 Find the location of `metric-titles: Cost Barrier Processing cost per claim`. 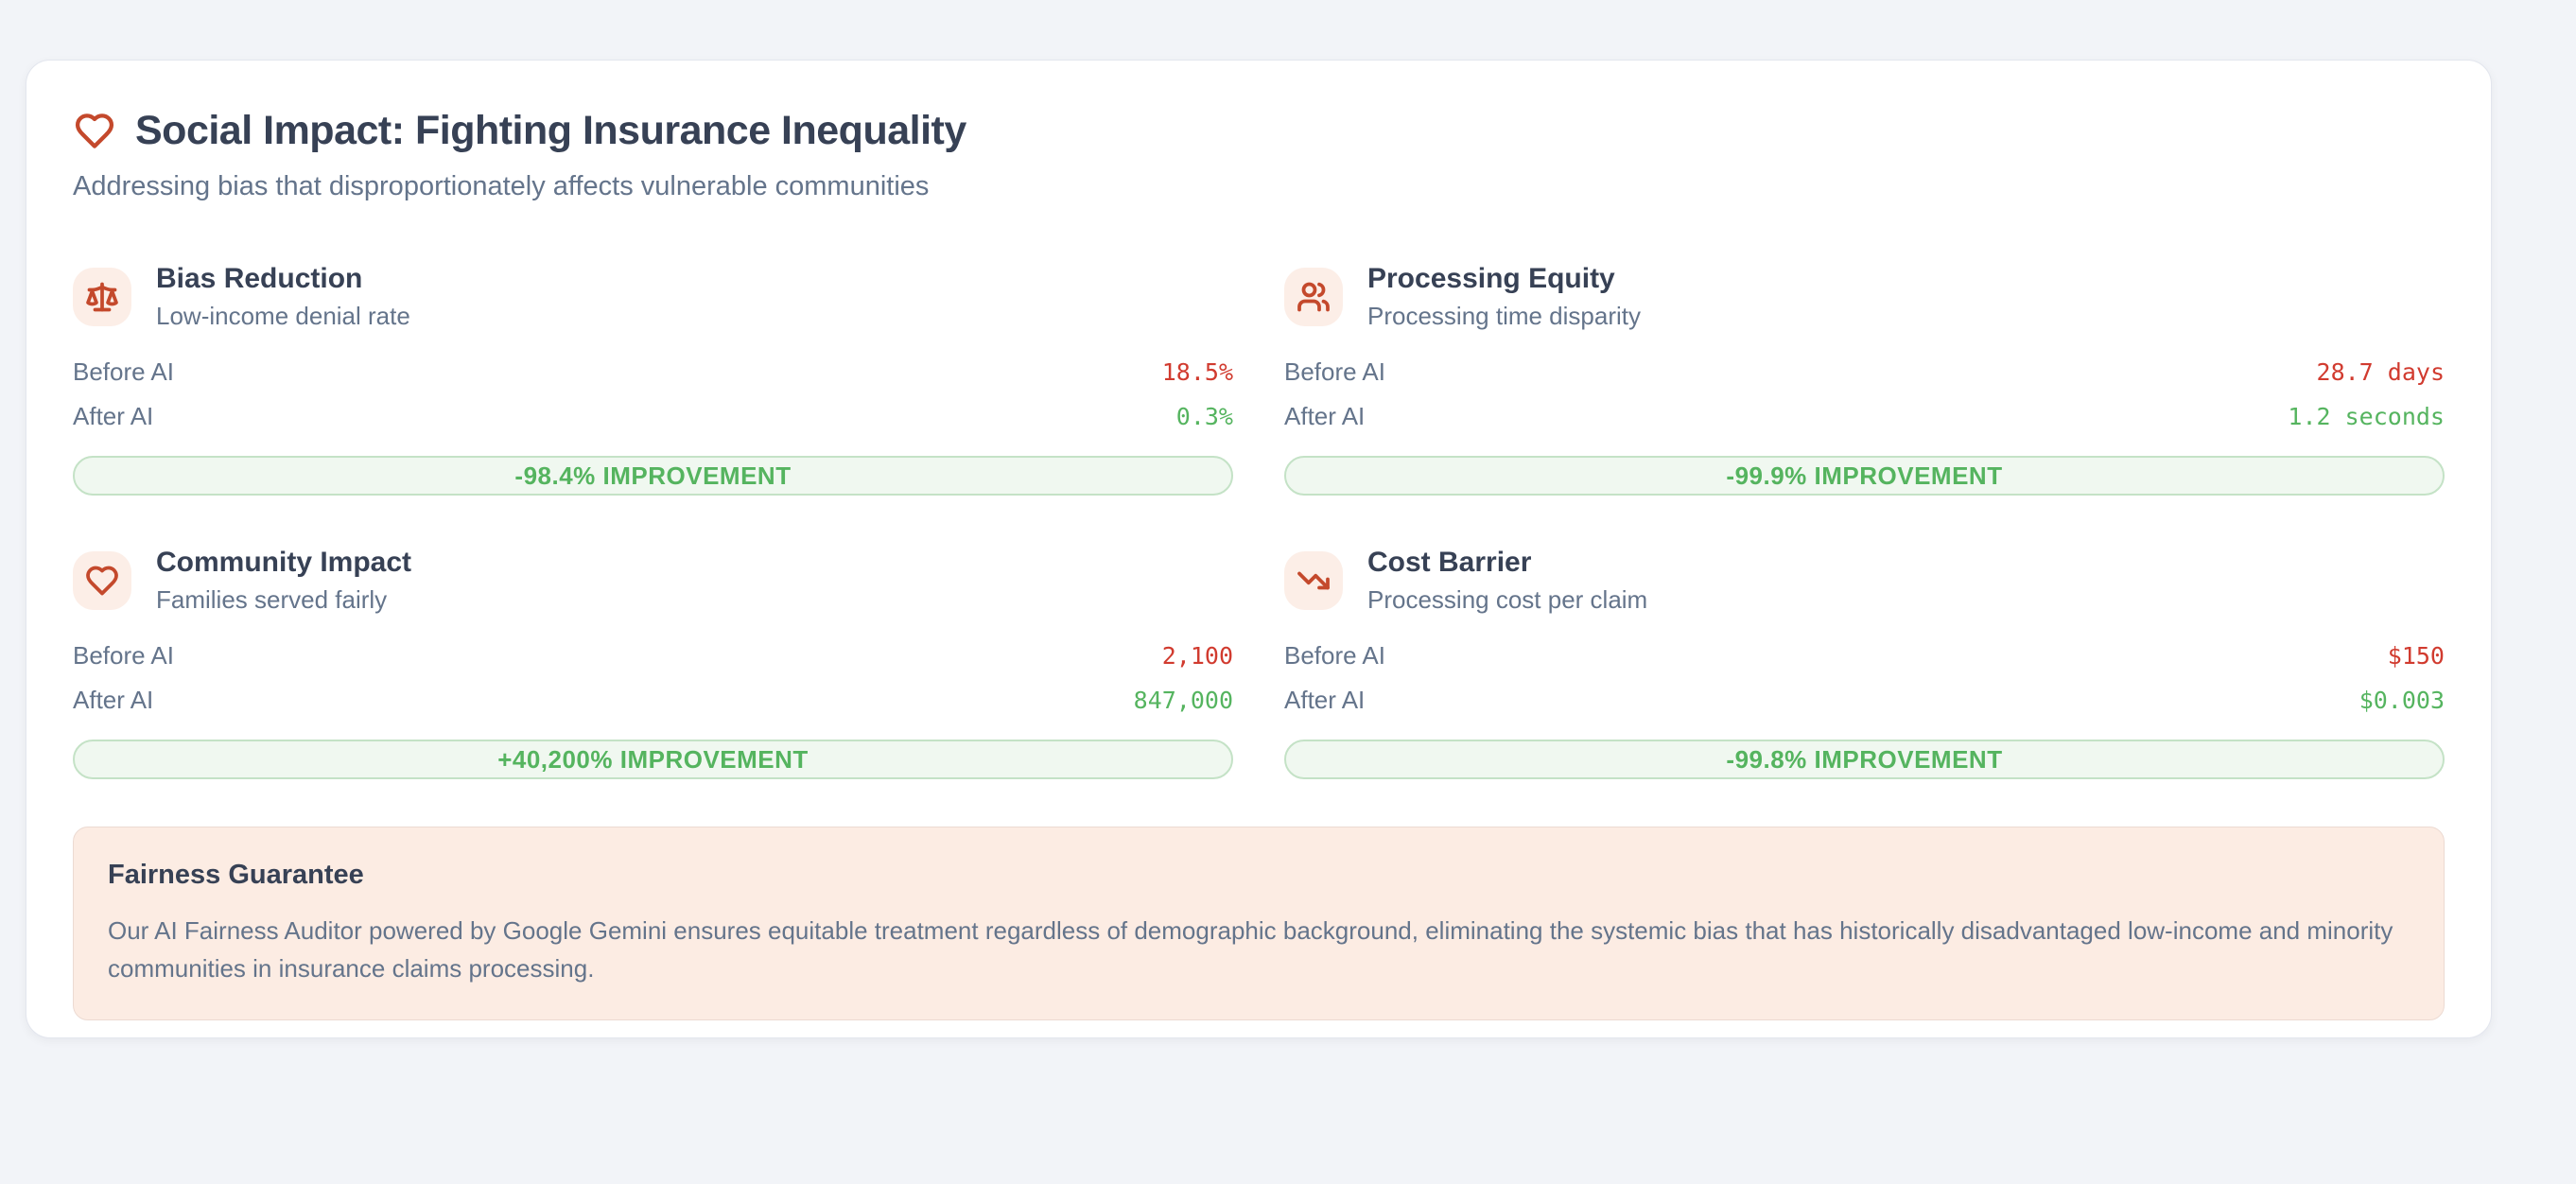

metric-titles: Cost Barrier Processing cost per claim is located at coordinates (1507, 581).